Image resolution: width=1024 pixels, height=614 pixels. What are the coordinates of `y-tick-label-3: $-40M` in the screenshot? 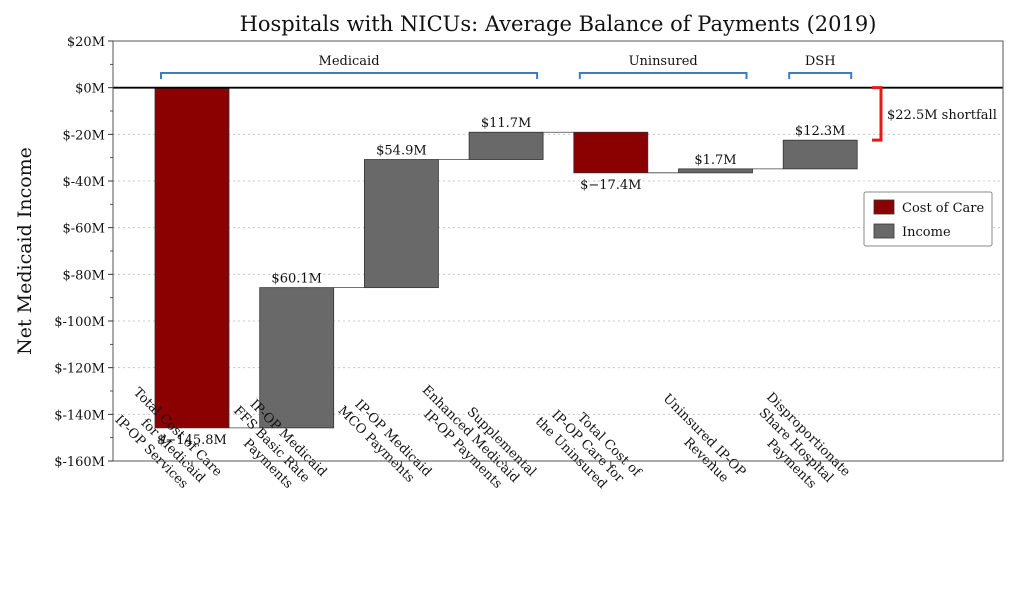 It's located at (83, 182).